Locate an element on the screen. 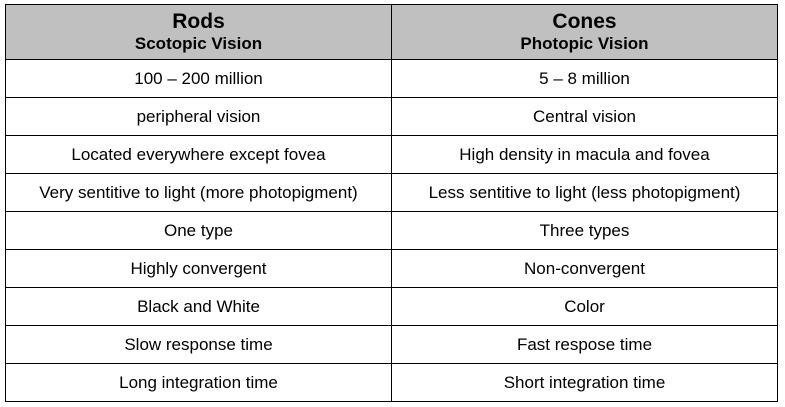 The image size is (785, 407). rods-cell: Black and White is located at coordinates (198, 306).